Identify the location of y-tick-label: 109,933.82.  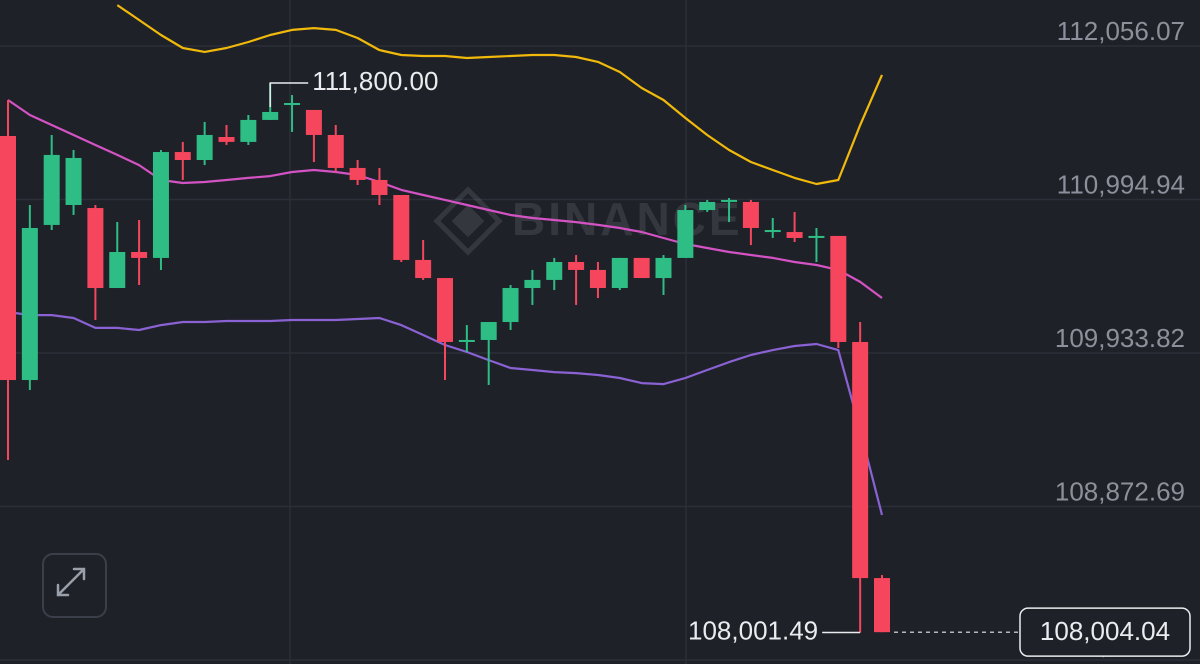
(1120, 338).